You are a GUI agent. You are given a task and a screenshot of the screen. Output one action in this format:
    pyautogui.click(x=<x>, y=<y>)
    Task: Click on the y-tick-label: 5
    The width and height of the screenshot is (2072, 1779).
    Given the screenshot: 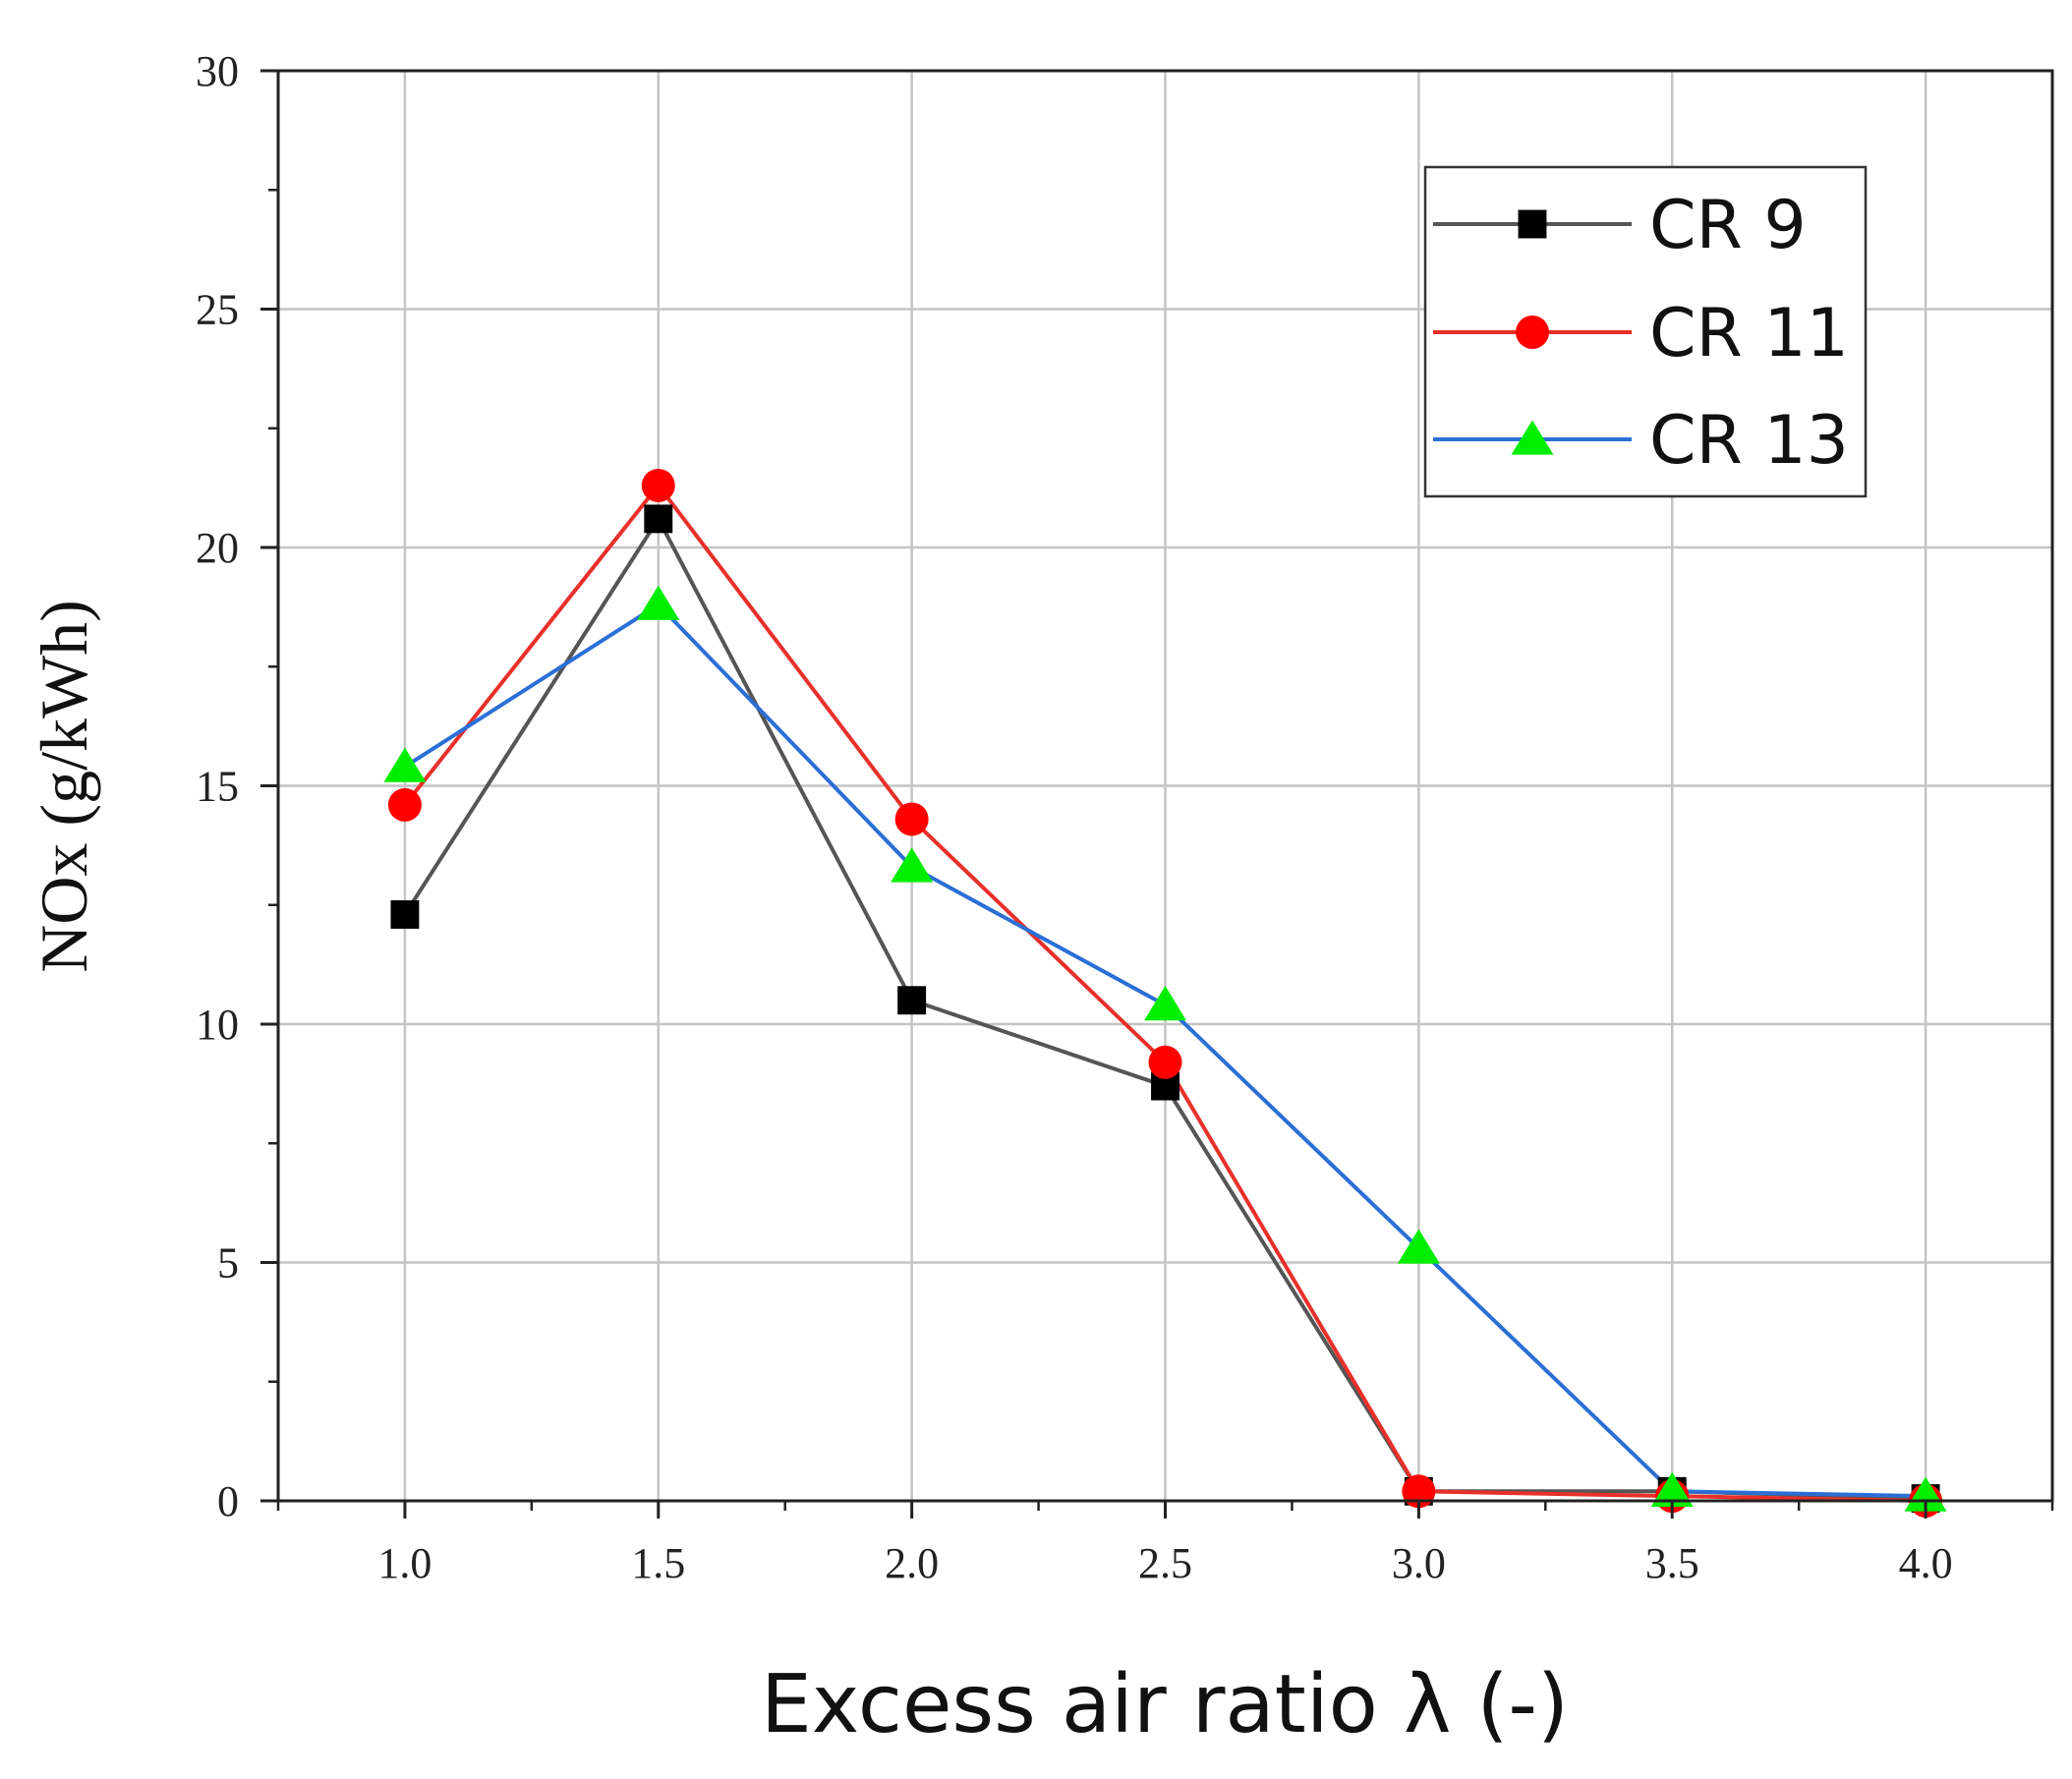 What is the action you would take?
    pyautogui.click(x=228, y=1263)
    